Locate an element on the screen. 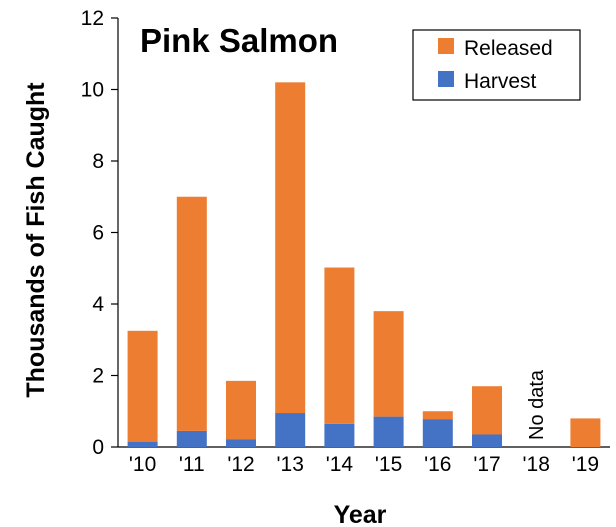 This screenshot has width=616, height=527. x-tick-label: '15 is located at coordinates (388, 464).